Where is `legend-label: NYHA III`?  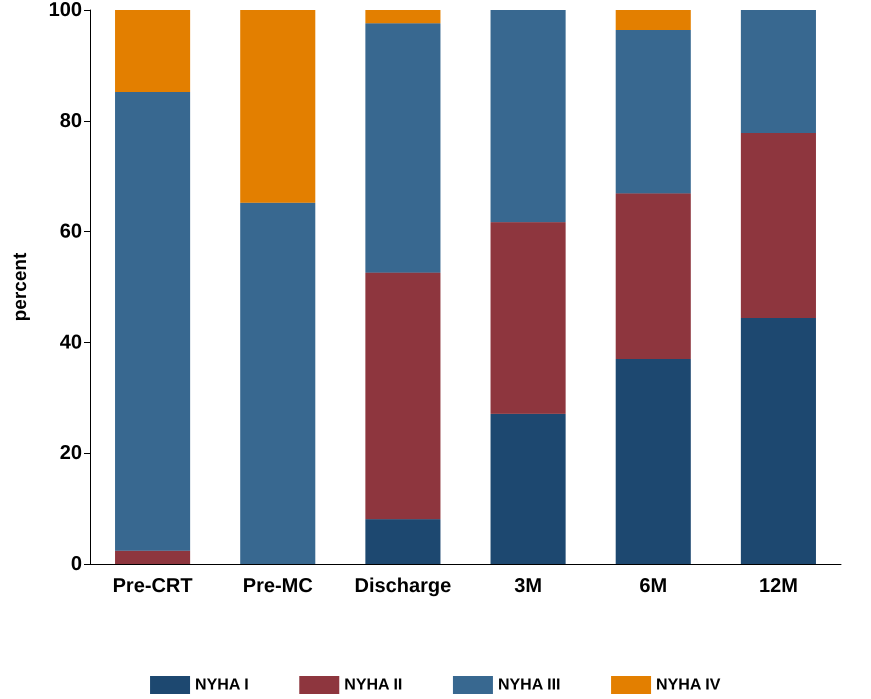
legend-label: NYHA III is located at coordinates (529, 685).